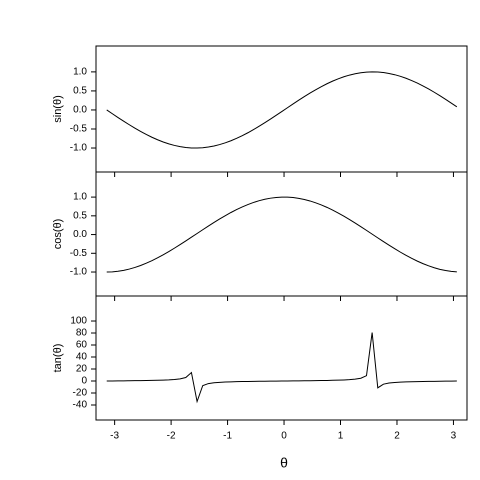 The height and width of the screenshot is (480, 480). What do you see at coordinates (397, 436) in the screenshot?
I see `x-tick-label: 2` at bounding box center [397, 436].